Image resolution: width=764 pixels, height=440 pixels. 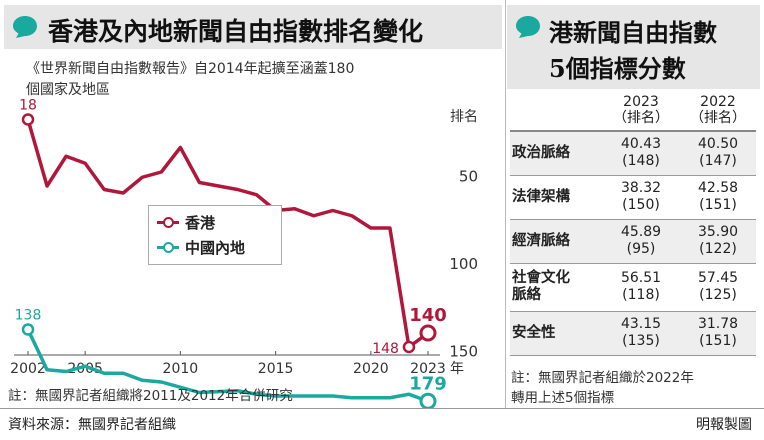 What do you see at coordinates (718, 153) in the screenshot?
I see `score-2022: 40.50 (147)` at bounding box center [718, 153].